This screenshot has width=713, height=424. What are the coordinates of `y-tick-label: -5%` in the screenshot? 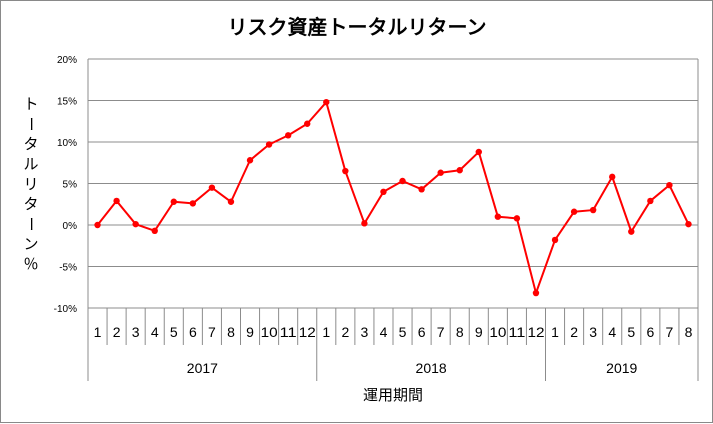 It's located at (68, 268).